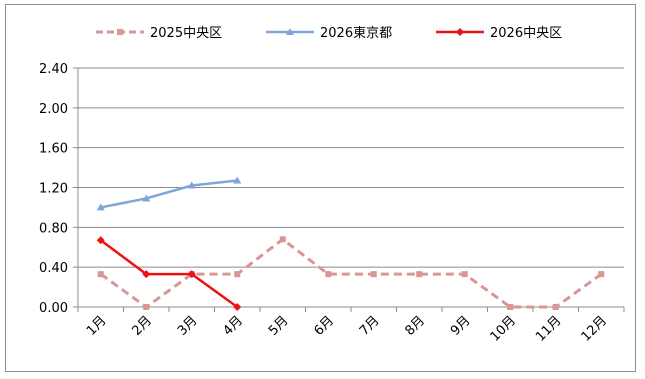 The height and width of the screenshot is (379, 645). I want to click on legend-item-0: 2025中央区, so click(159, 33).